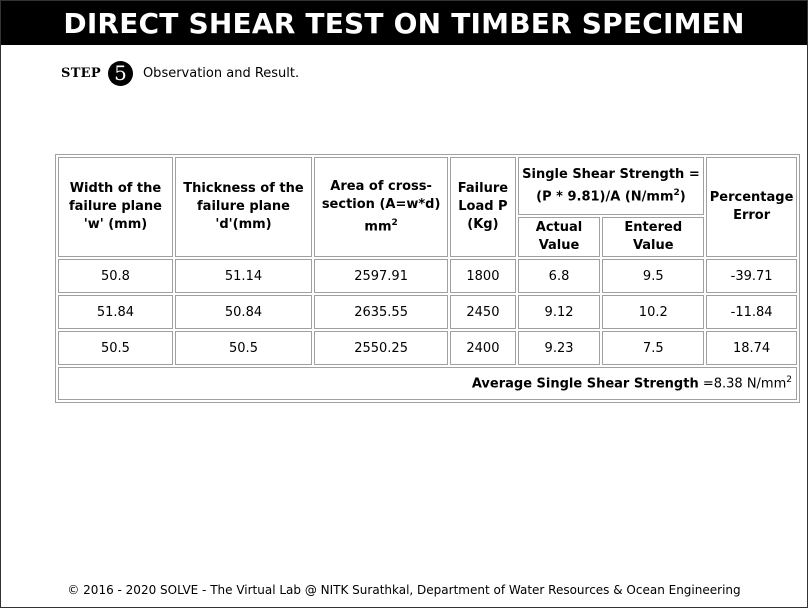 The height and width of the screenshot is (608, 808). Describe the element at coordinates (559, 276) in the screenshot. I see `cell-actual: 6.8` at that location.